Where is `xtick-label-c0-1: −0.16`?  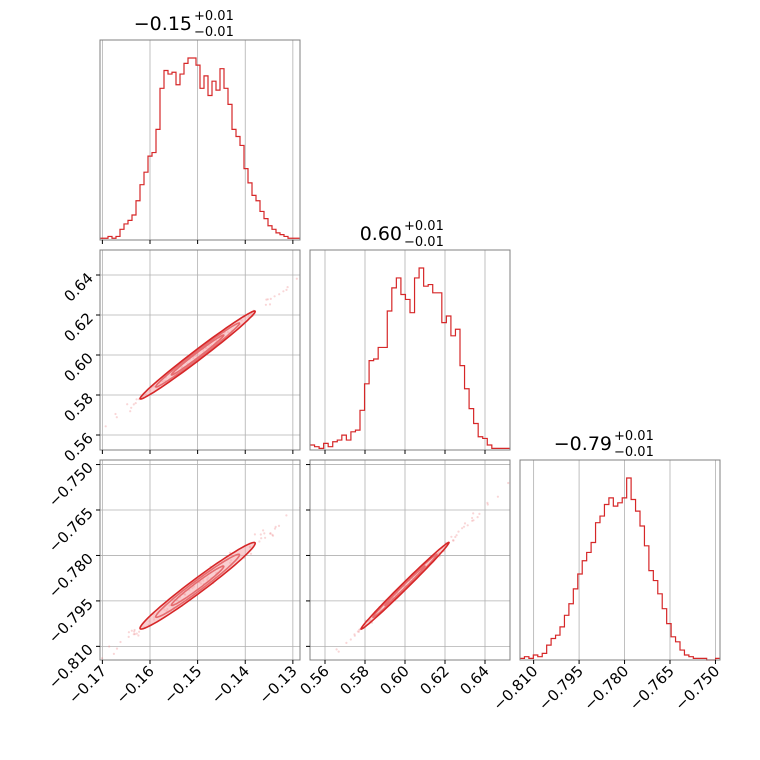
xtick-label-c0-1: −0.16 is located at coordinates (135, 684).